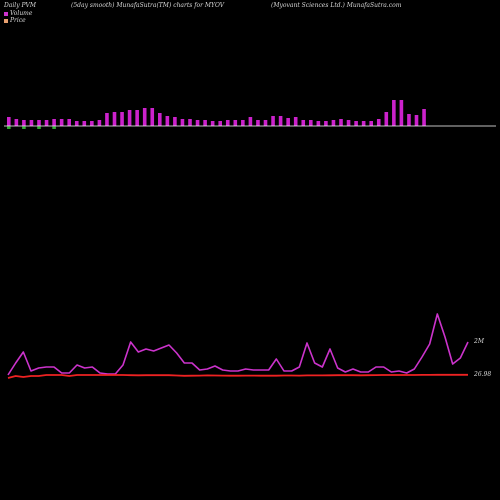  I want to click on volume-line, so click(238, 344).